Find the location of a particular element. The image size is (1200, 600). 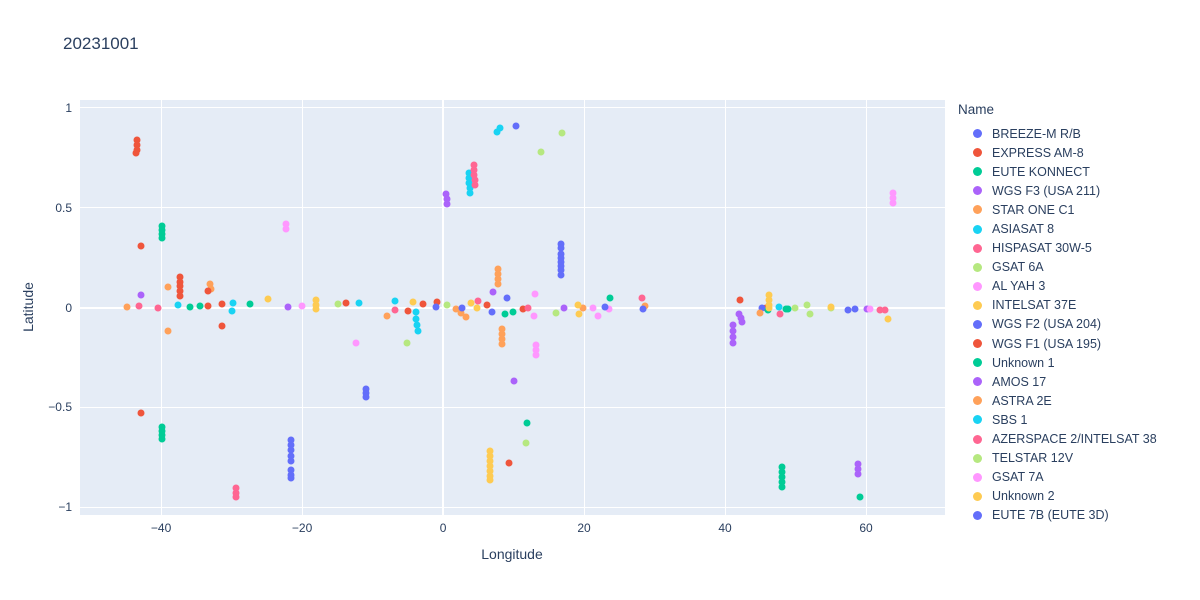

y-tick-label: 0.5 is located at coordinates (63, 207).